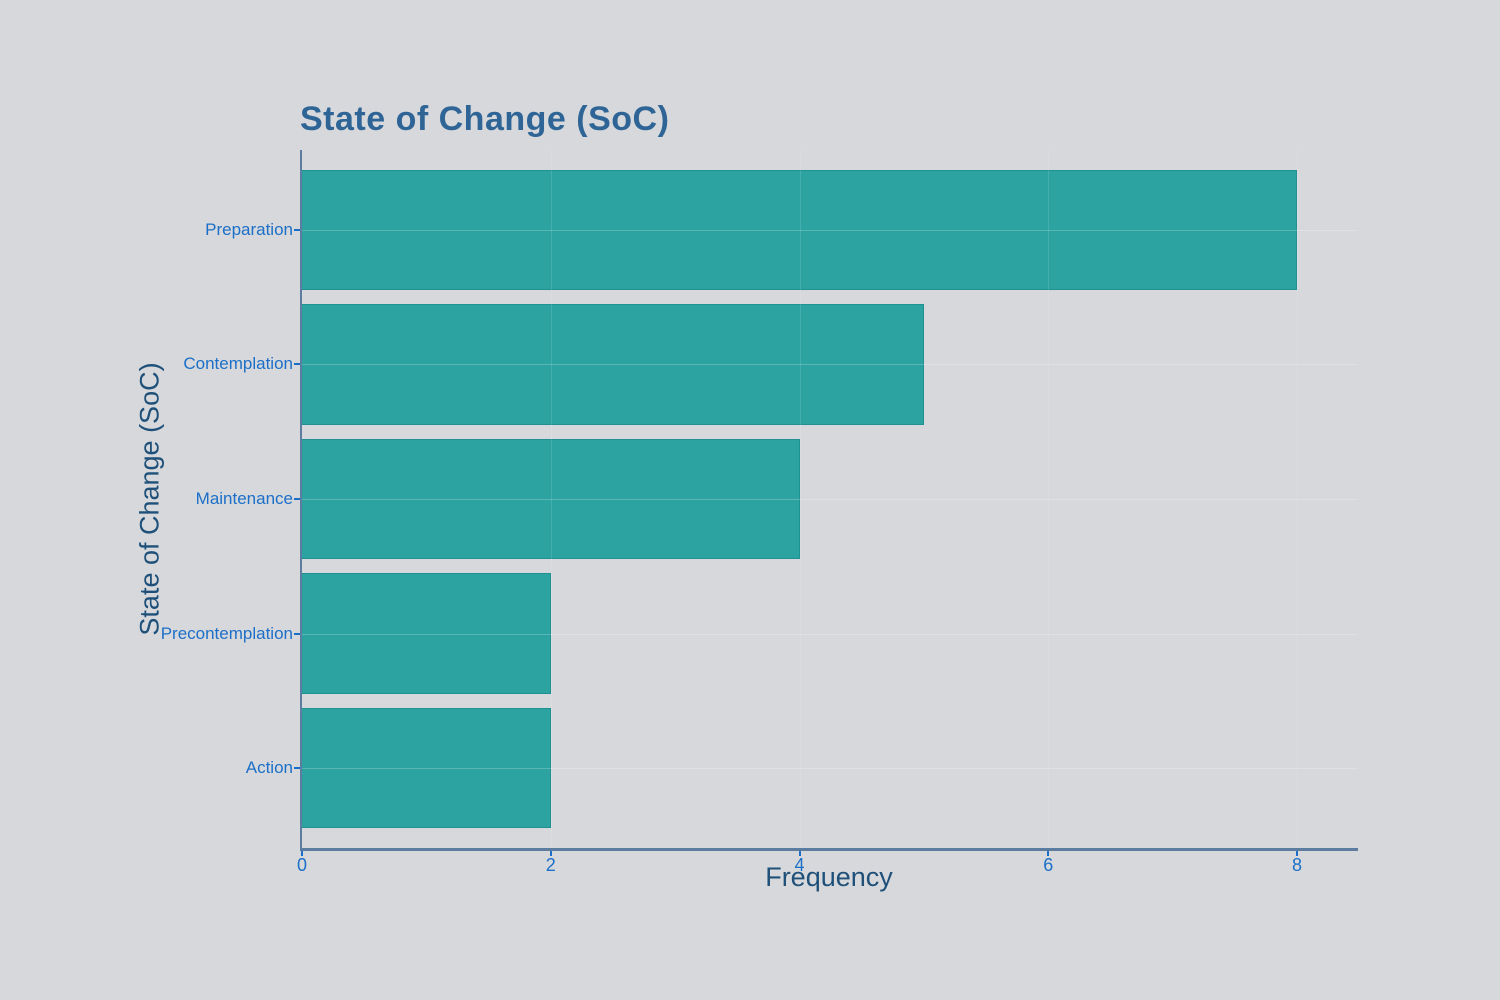 This screenshot has height=1000, width=1500. I want to click on x-axis-title: Frequency, so click(829, 877).